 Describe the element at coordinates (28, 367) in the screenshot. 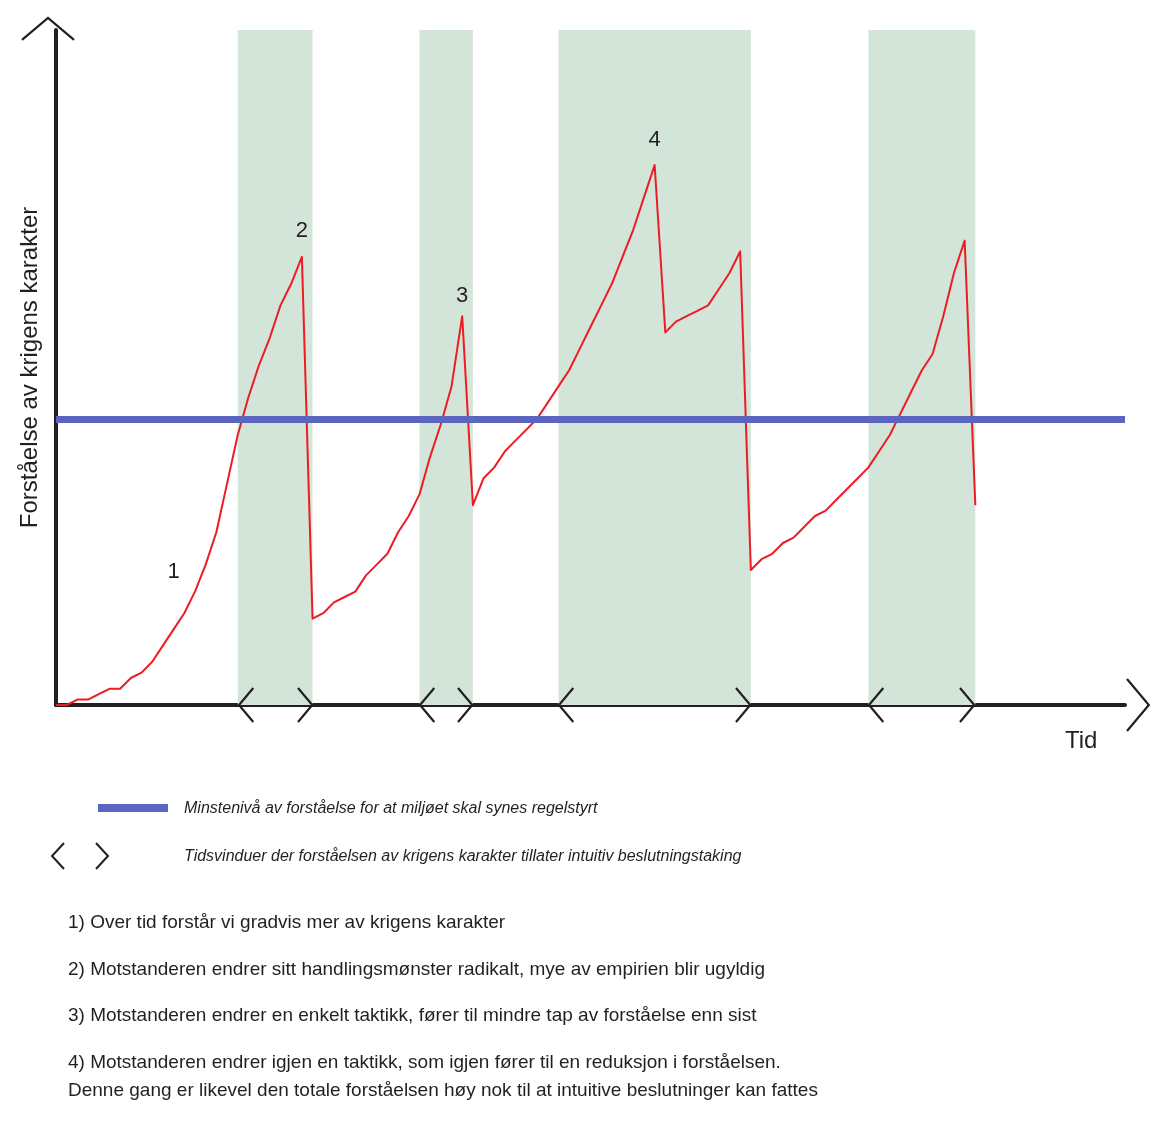

I see `y-axis-title: Forståelse av krigens karakter` at that location.